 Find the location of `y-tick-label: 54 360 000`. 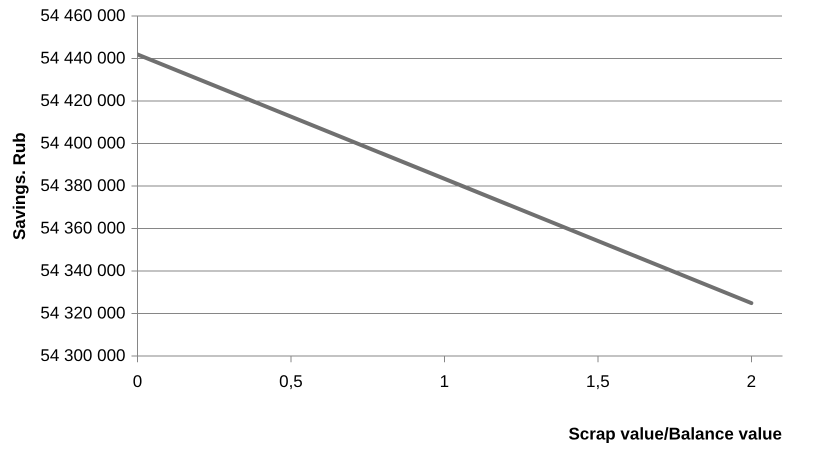

y-tick-label: 54 360 000 is located at coordinates (83, 228).